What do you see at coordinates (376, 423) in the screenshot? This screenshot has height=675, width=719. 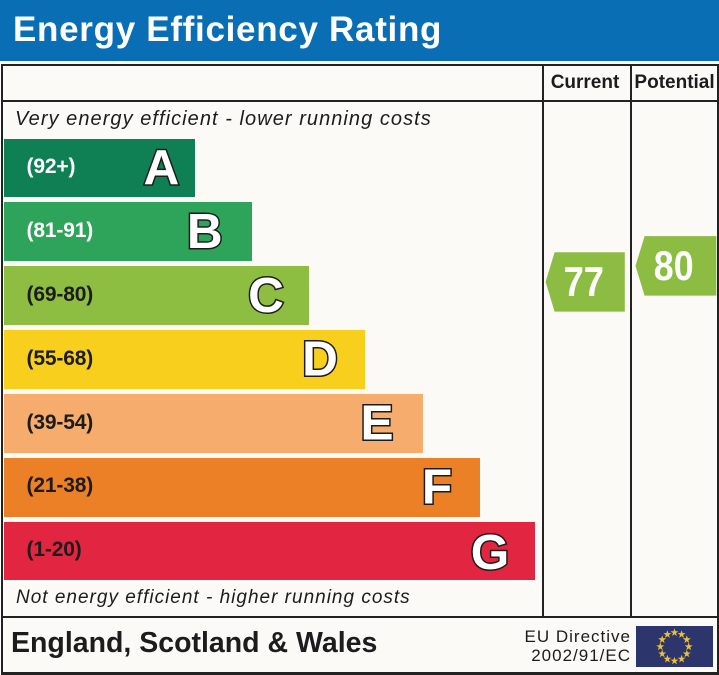 I see `svg-text: E` at bounding box center [376, 423].